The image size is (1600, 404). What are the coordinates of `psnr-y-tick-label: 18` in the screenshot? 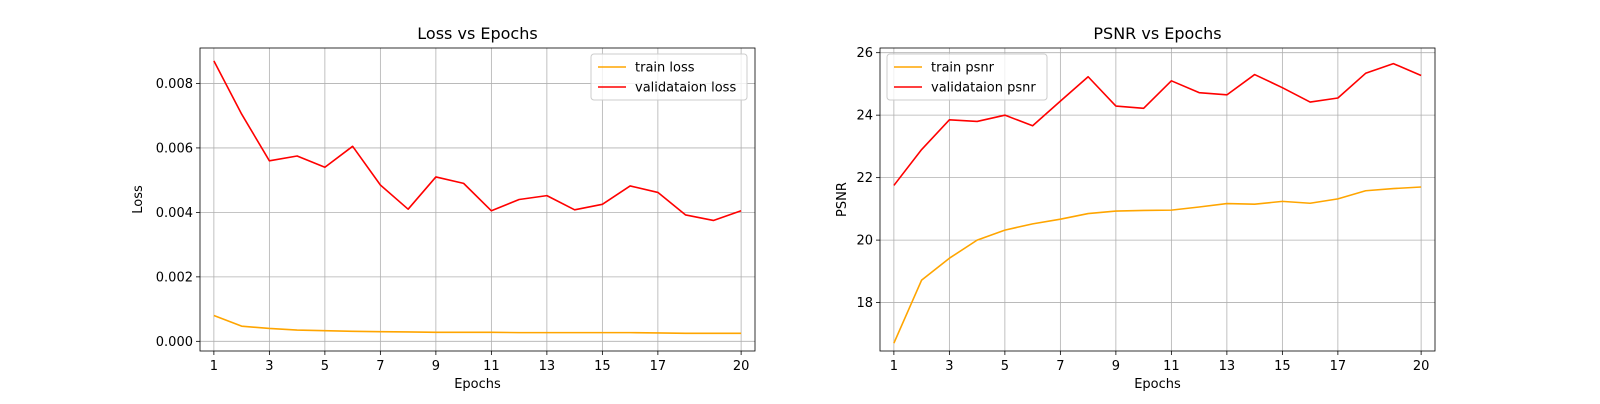 It's located at (864, 303).